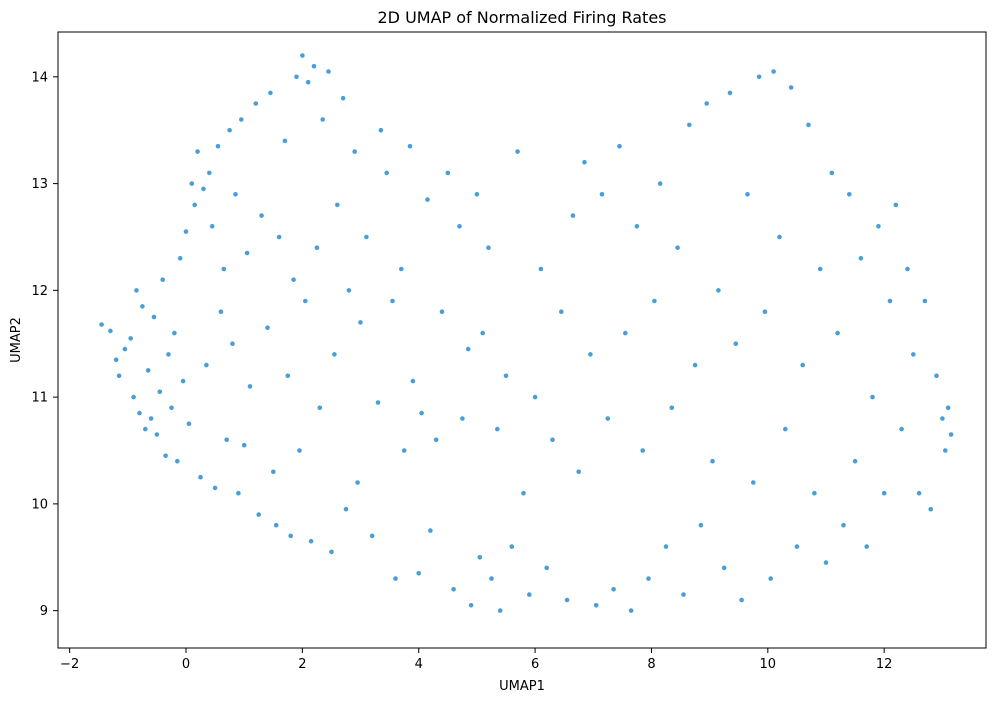 This screenshot has width=997, height=701. I want to click on x-tick-label: 6, so click(535, 664).